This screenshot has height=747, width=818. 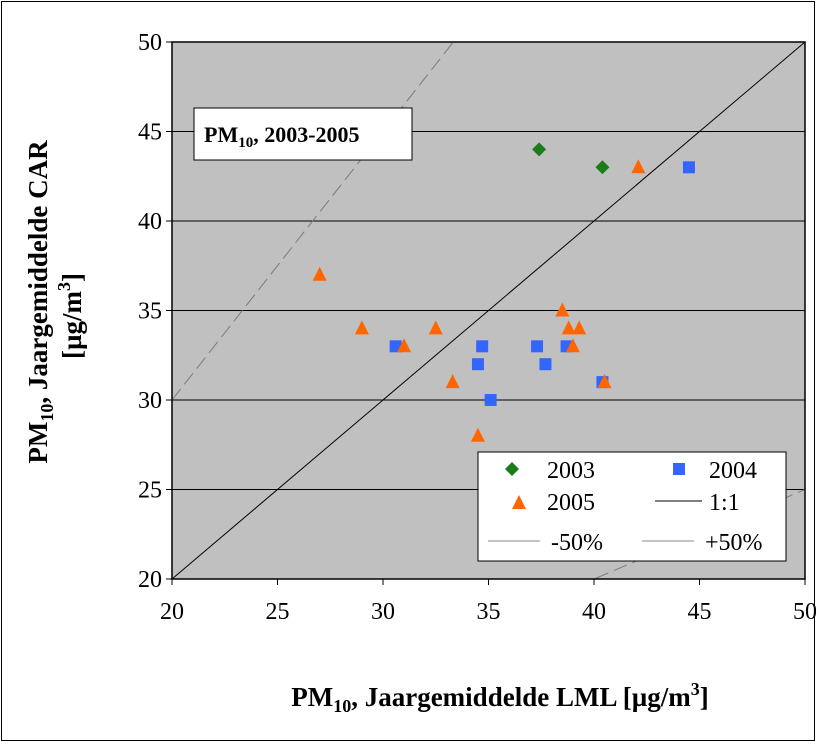 I want to click on x-tick-label: 25, so click(x=278, y=612).